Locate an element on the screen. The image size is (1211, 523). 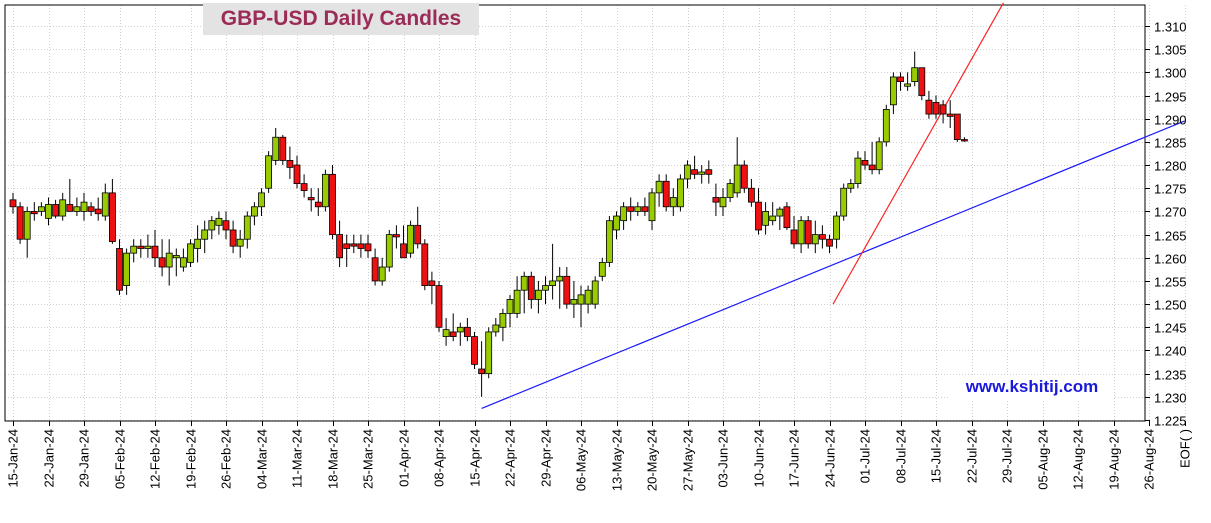
y-tick-label: 1.280 is located at coordinates (1170, 166).